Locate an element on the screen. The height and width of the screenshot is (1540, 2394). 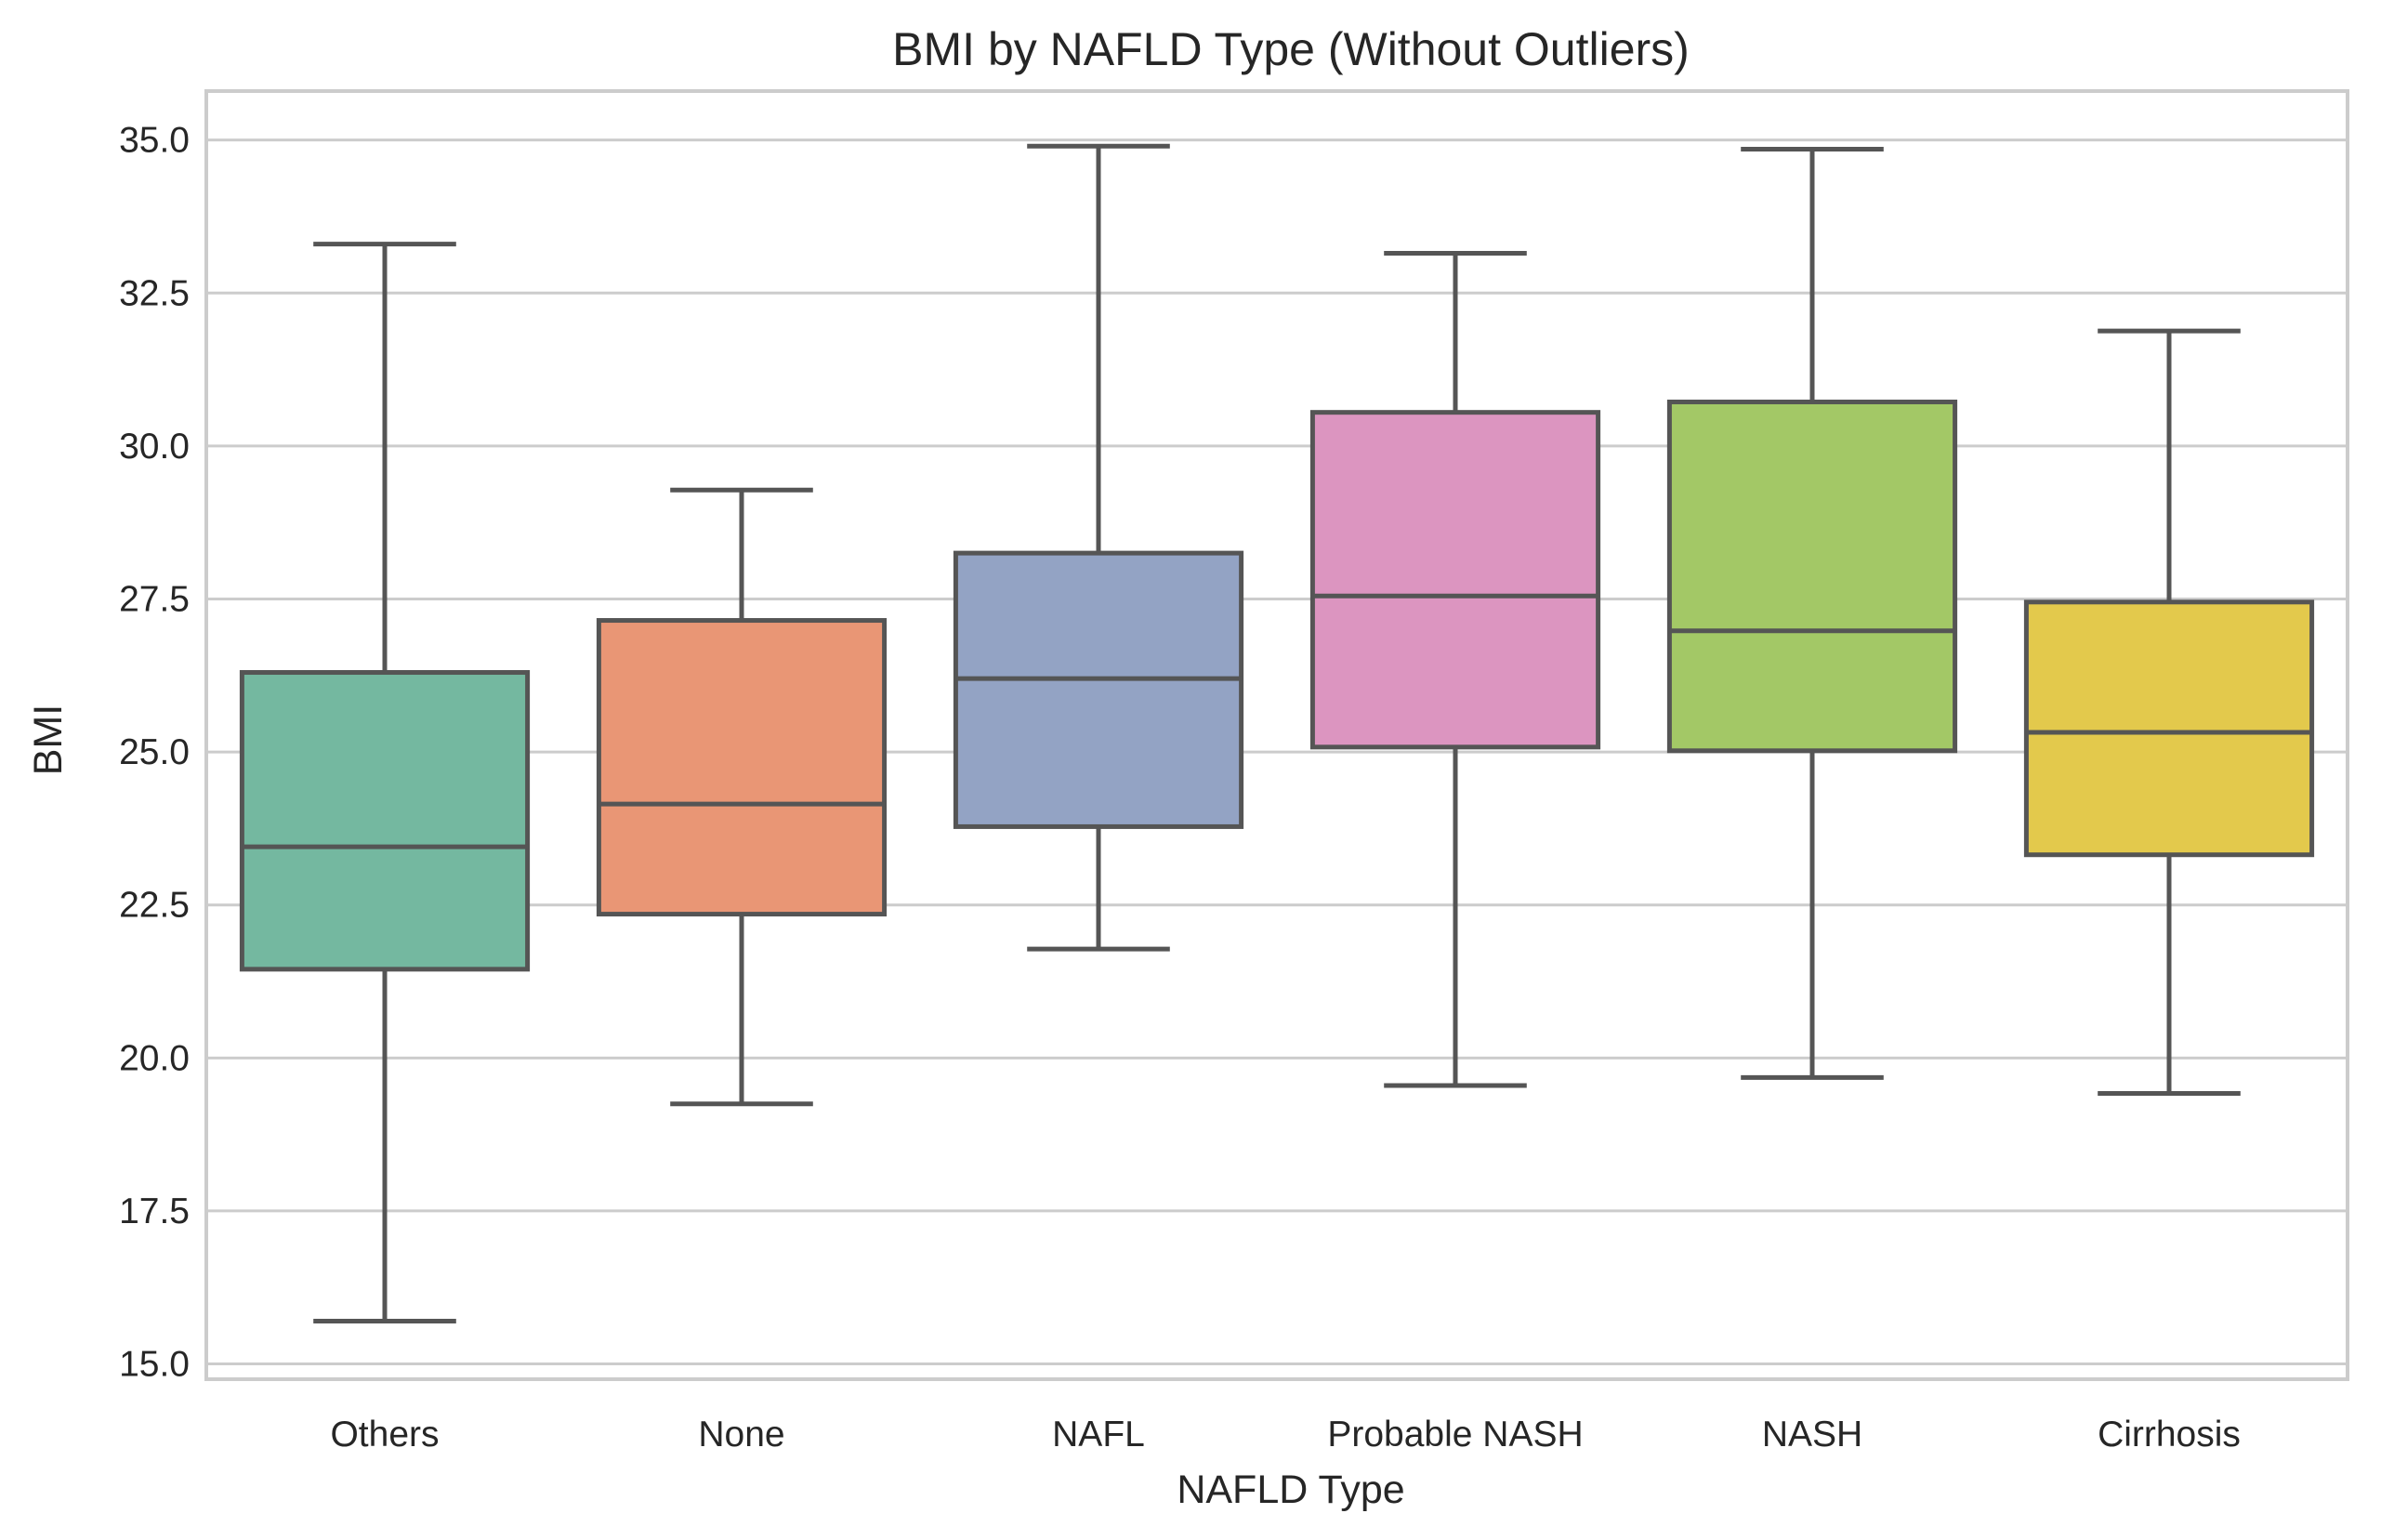
x-tick-label: None is located at coordinates (741, 1435).